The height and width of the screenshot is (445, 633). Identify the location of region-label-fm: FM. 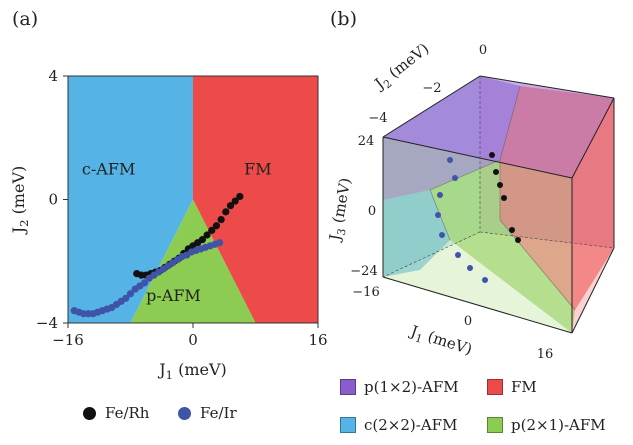
(257, 169).